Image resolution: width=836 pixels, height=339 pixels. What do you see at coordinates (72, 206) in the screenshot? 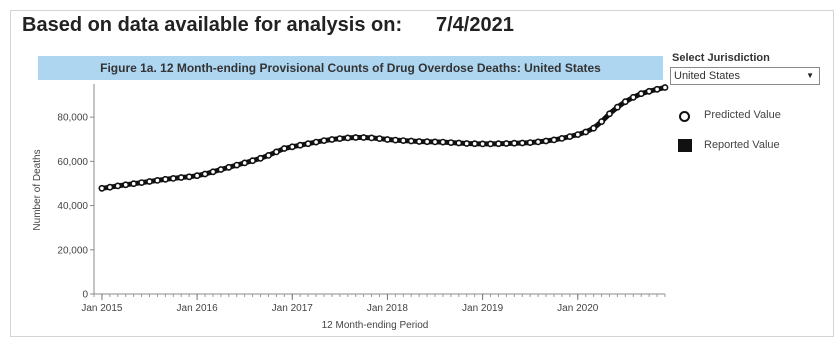
I see `y-tick-label: 40,000` at bounding box center [72, 206].